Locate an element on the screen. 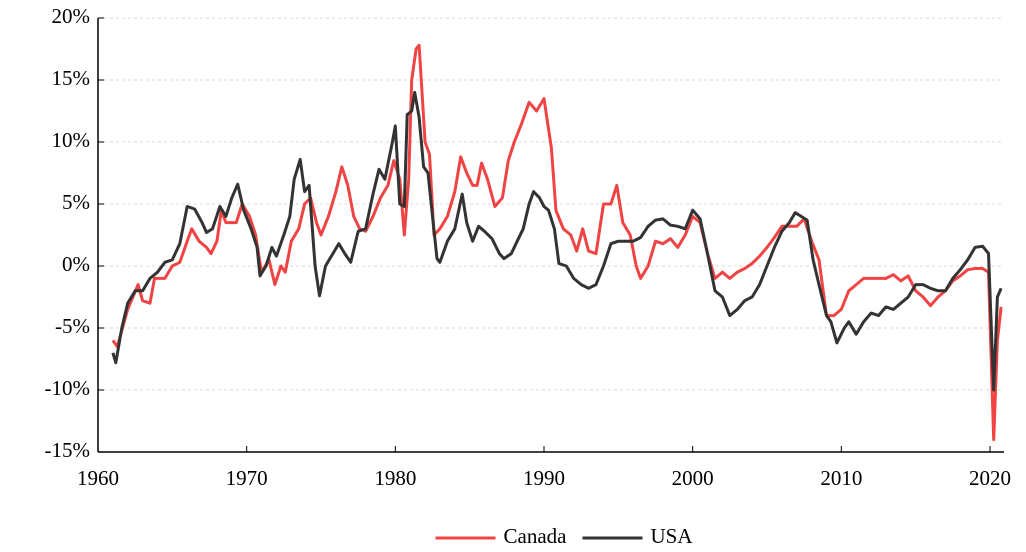 The image size is (1026, 552). y-tick-label: 0% is located at coordinates (76, 264).